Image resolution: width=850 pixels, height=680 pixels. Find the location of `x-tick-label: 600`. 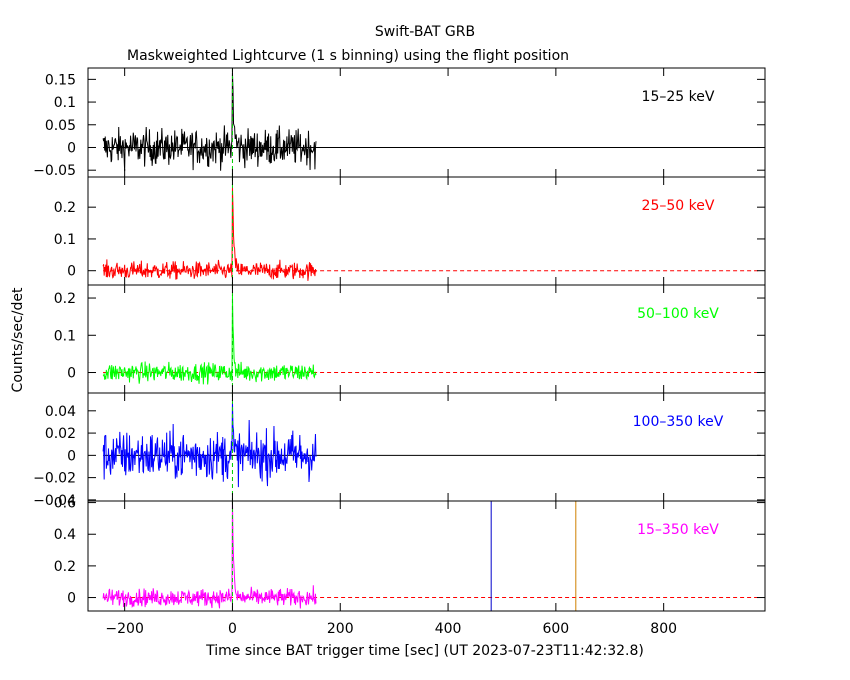

x-tick-label: 600 is located at coordinates (555, 629).